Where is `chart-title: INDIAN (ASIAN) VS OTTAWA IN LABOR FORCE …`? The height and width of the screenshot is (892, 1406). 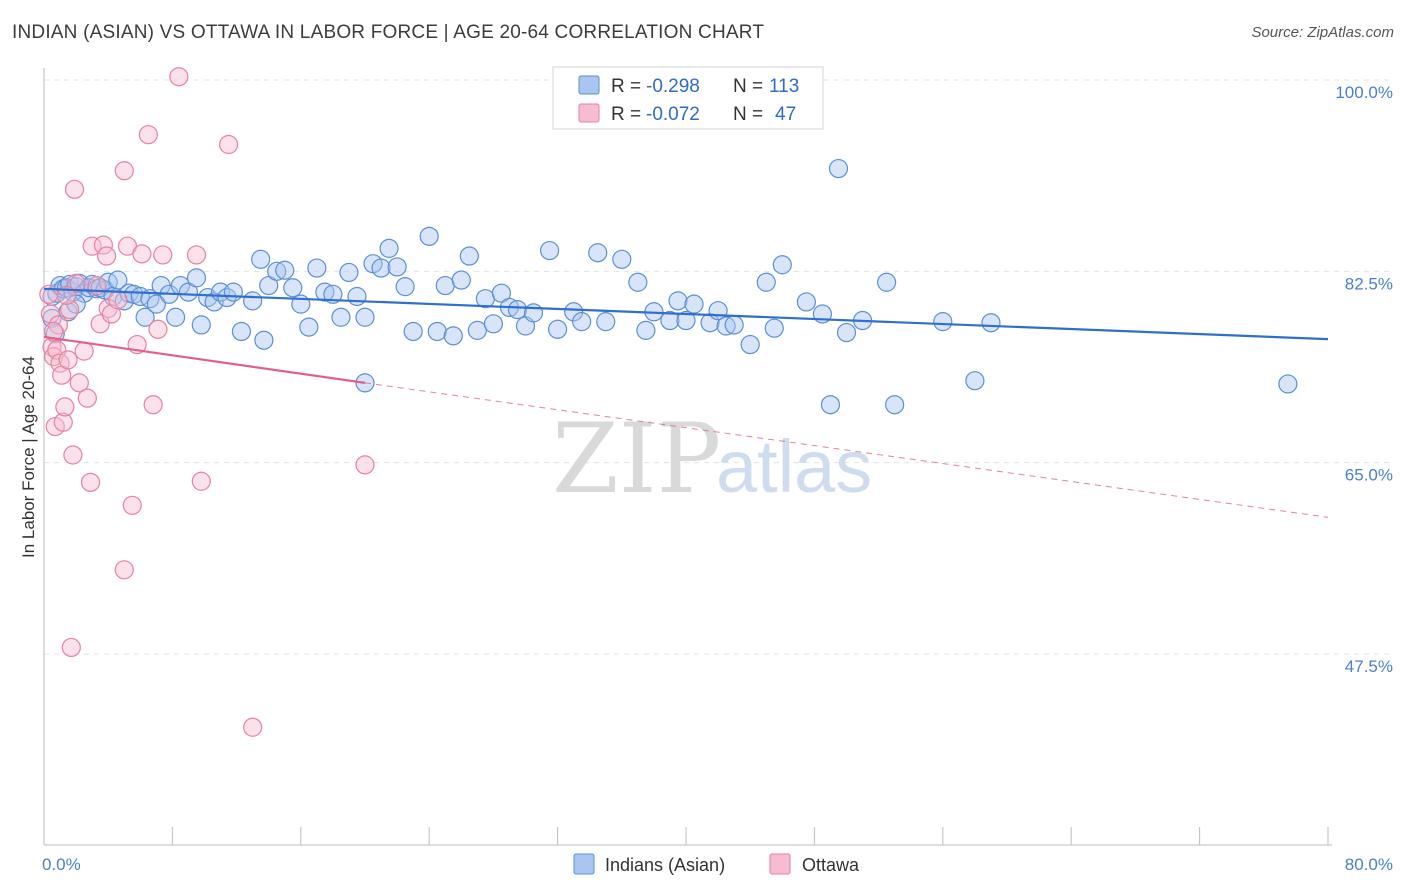
chart-title: INDIAN (ASIAN) VS OTTAWA IN LABOR FORCE … is located at coordinates (388, 32).